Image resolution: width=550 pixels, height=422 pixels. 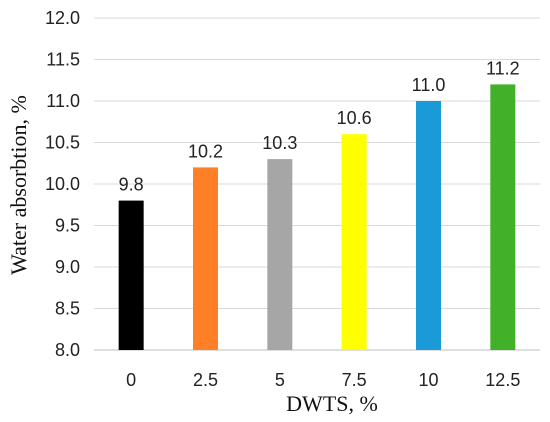 I want to click on y-axis-ticks: 8.0 8.5 9.0 9.5 10.0 10.5 11.0 11.5 12.0, so click(x=62, y=184).